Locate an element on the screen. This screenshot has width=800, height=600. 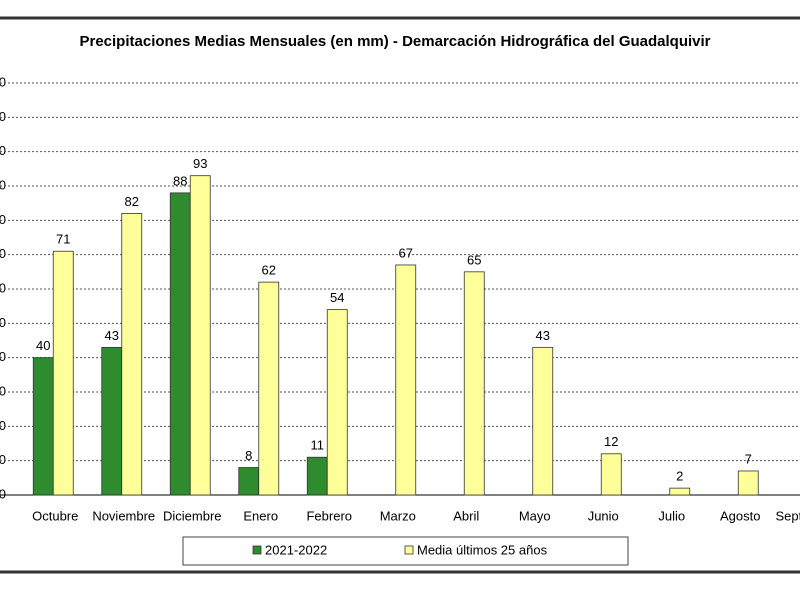
value-label: 54 is located at coordinates (337, 297).